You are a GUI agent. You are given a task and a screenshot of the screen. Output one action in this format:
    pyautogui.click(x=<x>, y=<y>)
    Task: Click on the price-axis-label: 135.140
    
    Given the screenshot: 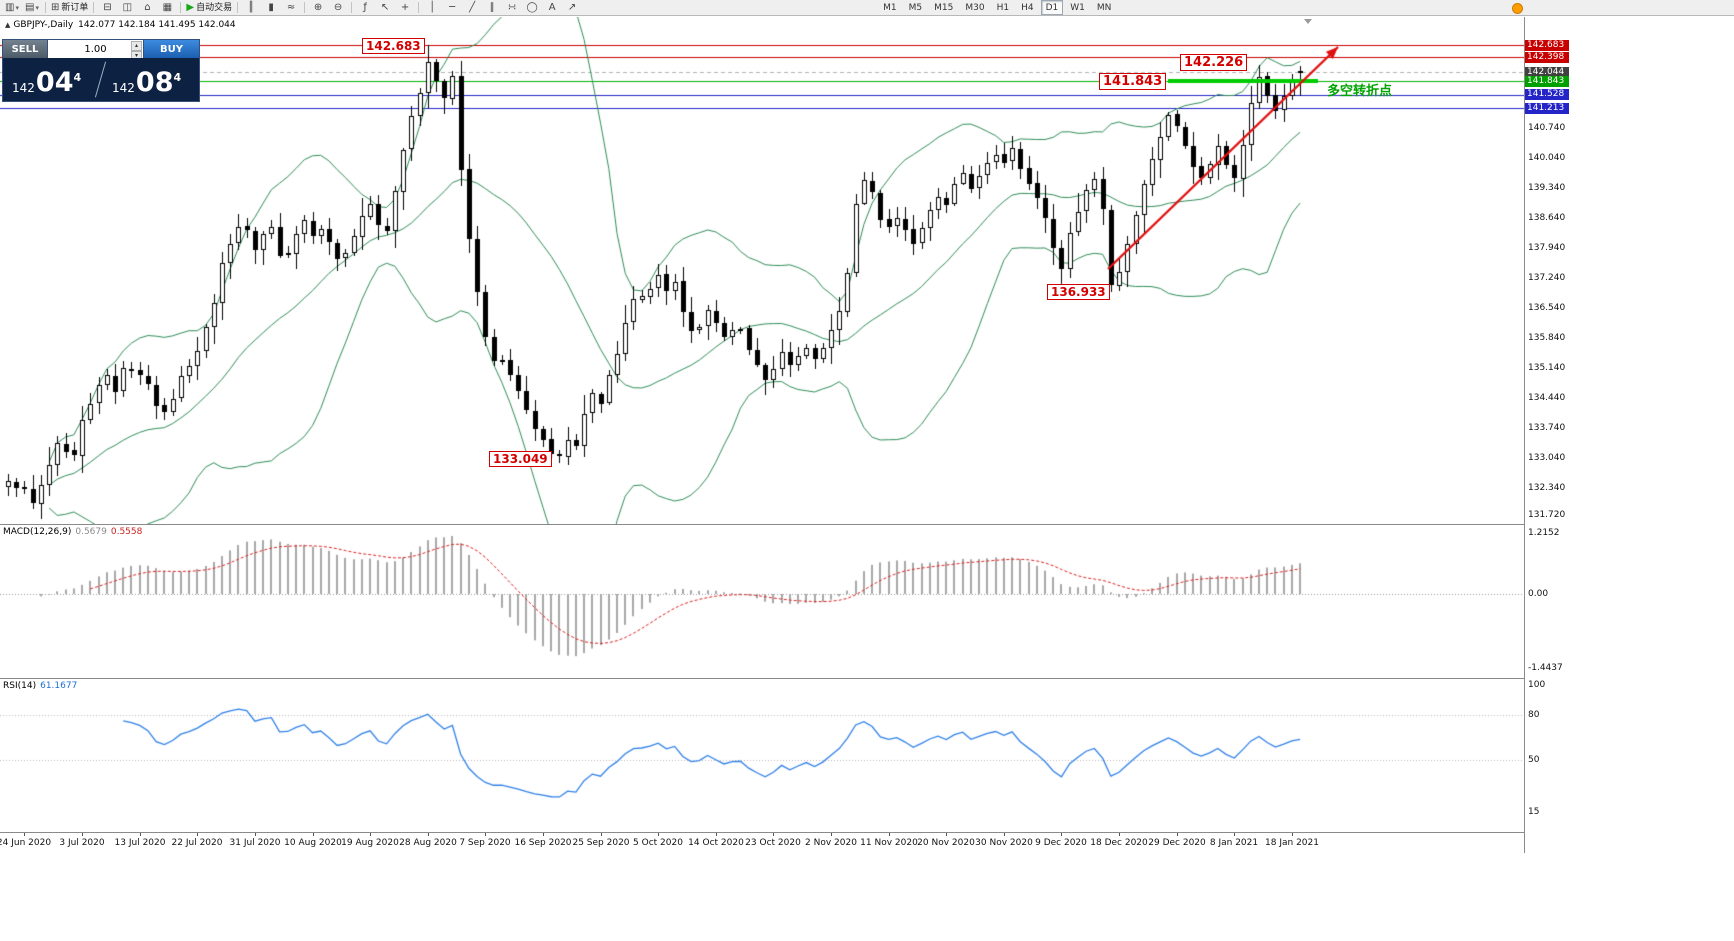 What is the action you would take?
    pyautogui.click(x=1547, y=368)
    